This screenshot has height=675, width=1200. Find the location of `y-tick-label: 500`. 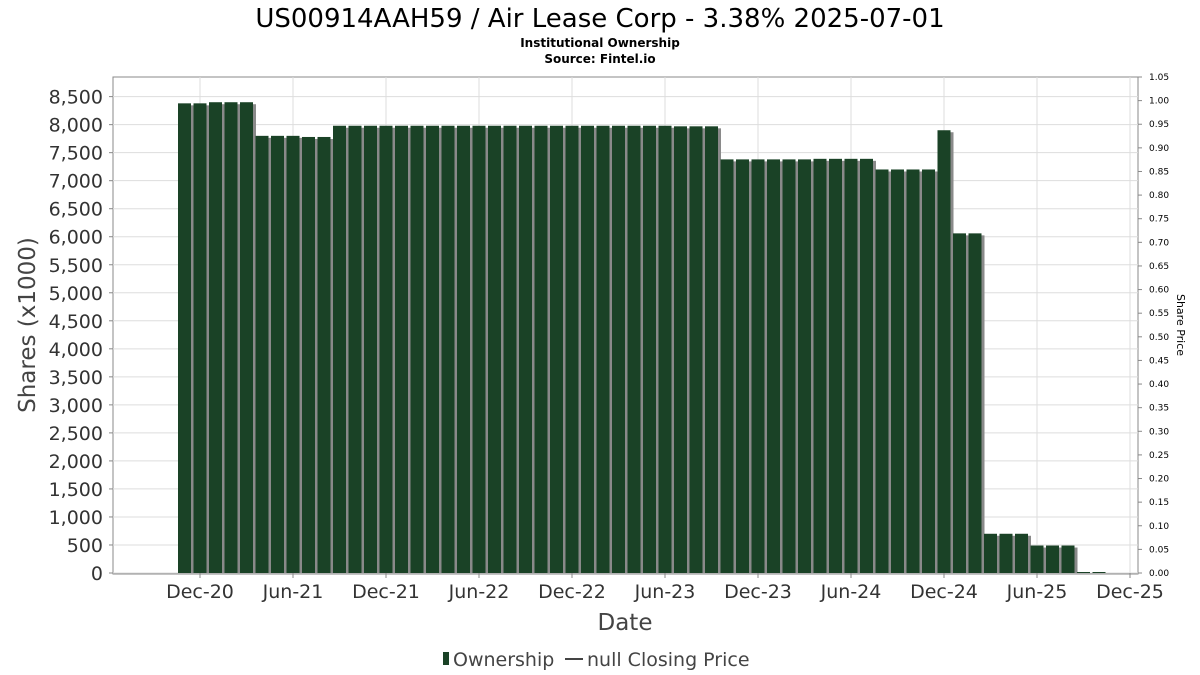

y-tick-label: 500 is located at coordinates (85, 546).